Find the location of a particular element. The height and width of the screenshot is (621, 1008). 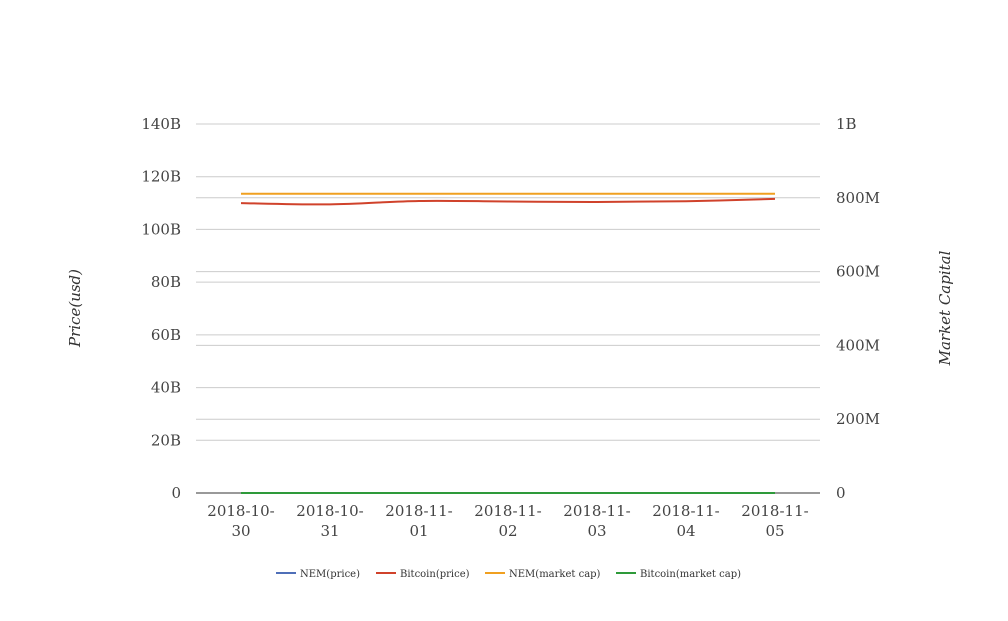

x-tick-label: 2018-10- 31 is located at coordinates (329, 521).